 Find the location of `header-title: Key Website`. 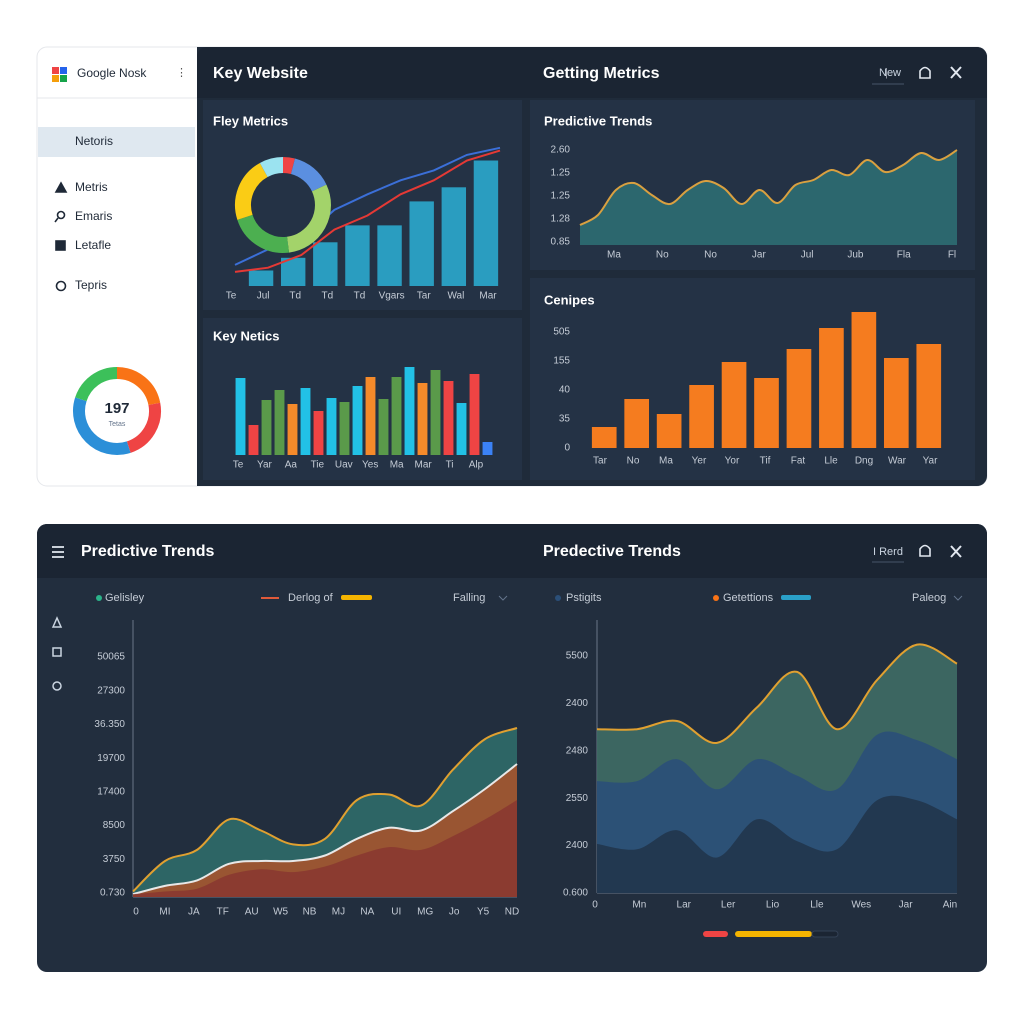

header-title: Key Website is located at coordinates (260, 73).